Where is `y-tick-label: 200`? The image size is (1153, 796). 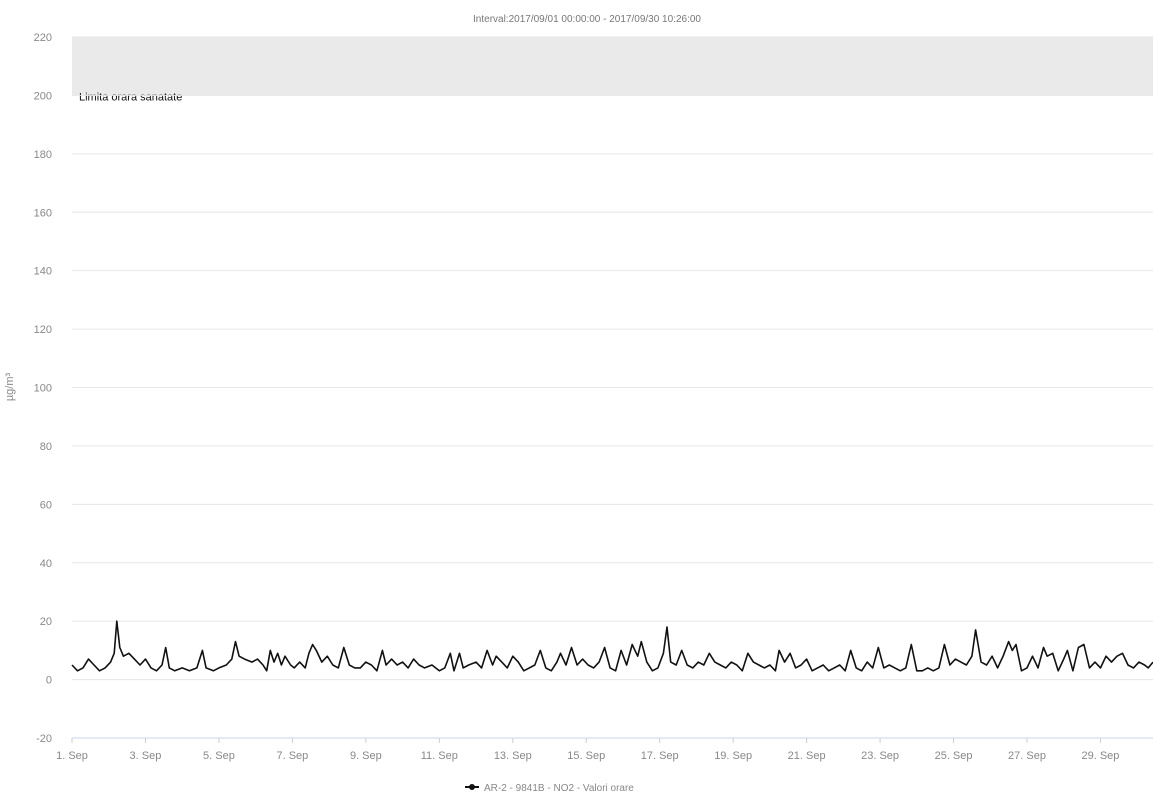 y-tick-label: 200 is located at coordinates (43, 96).